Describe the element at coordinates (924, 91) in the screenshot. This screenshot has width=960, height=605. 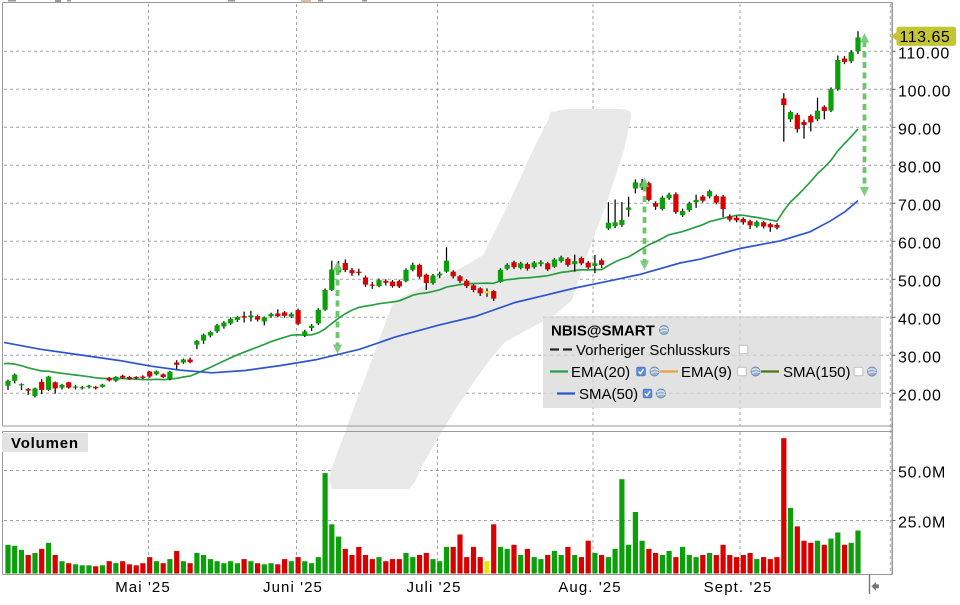
I see `svg-text: 100.00` at that location.